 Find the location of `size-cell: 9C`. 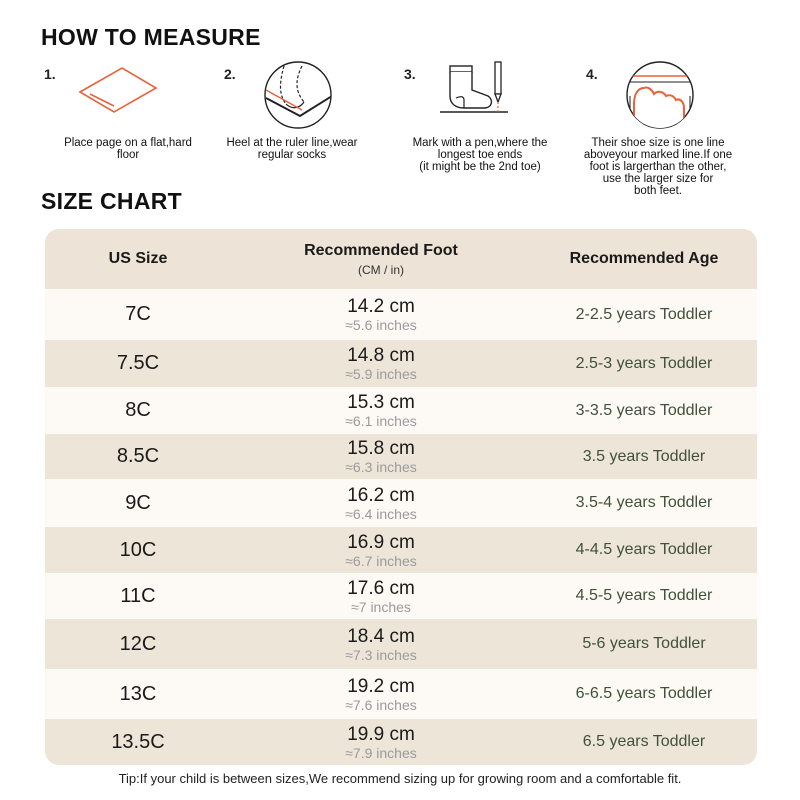

size-cell: 9C is located at coordinates (138, 503).